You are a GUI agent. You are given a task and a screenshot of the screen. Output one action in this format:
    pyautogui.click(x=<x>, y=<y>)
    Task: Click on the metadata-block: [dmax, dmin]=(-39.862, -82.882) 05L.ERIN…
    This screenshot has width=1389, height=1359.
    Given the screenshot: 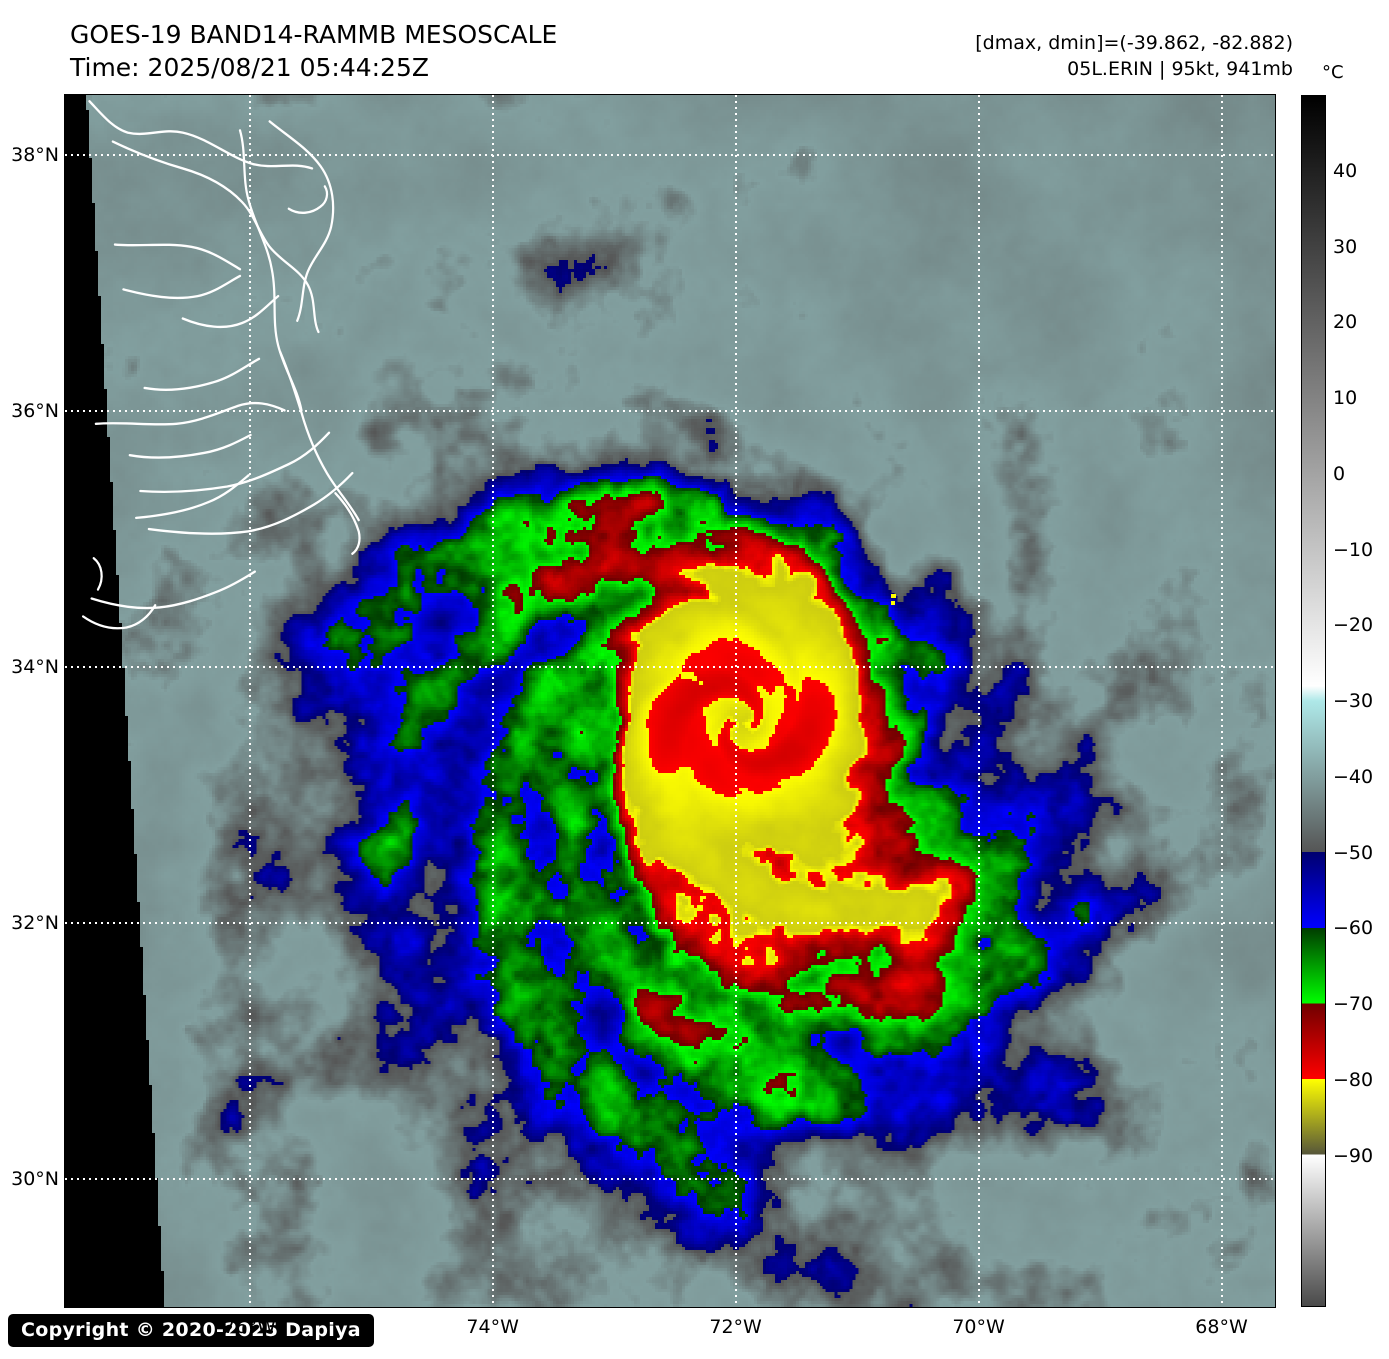 What is the action you would take?
    pyautogui.click(x=1134, y=56)
    